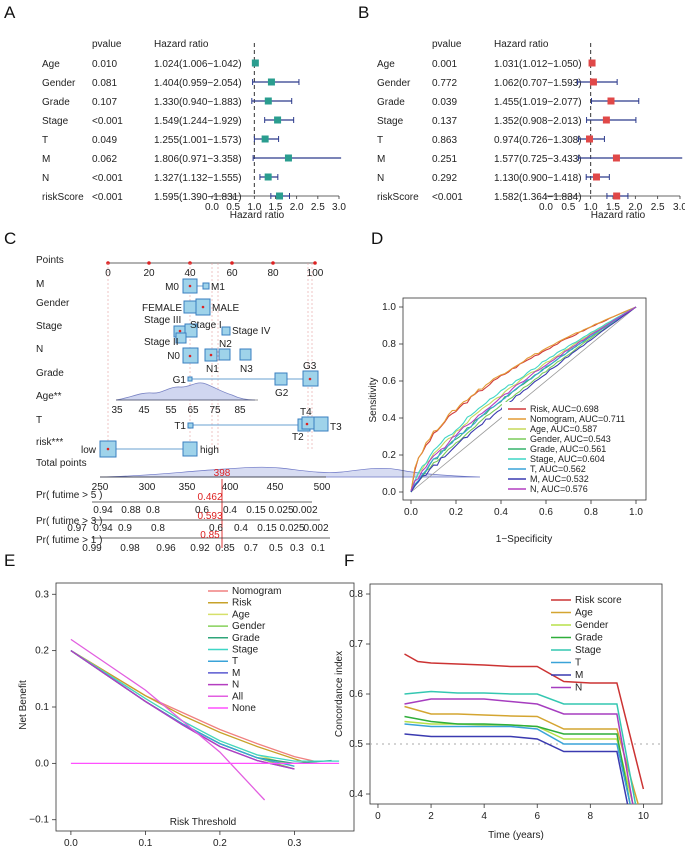  I want to click on panel-label-c: C, so click(10, 238).